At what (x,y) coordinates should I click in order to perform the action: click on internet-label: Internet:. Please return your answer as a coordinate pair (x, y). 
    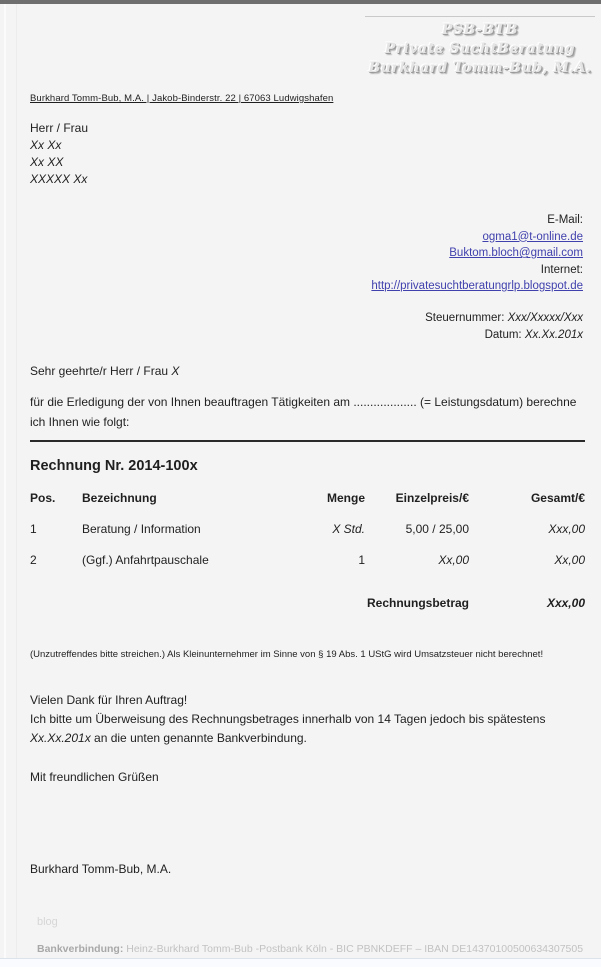
    Looking at the image, I should click on (561, 269).